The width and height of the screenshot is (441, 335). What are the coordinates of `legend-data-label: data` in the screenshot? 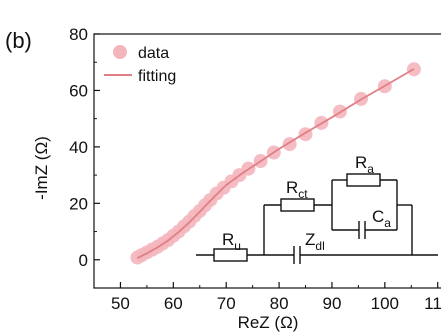 It's located at (153, 53).